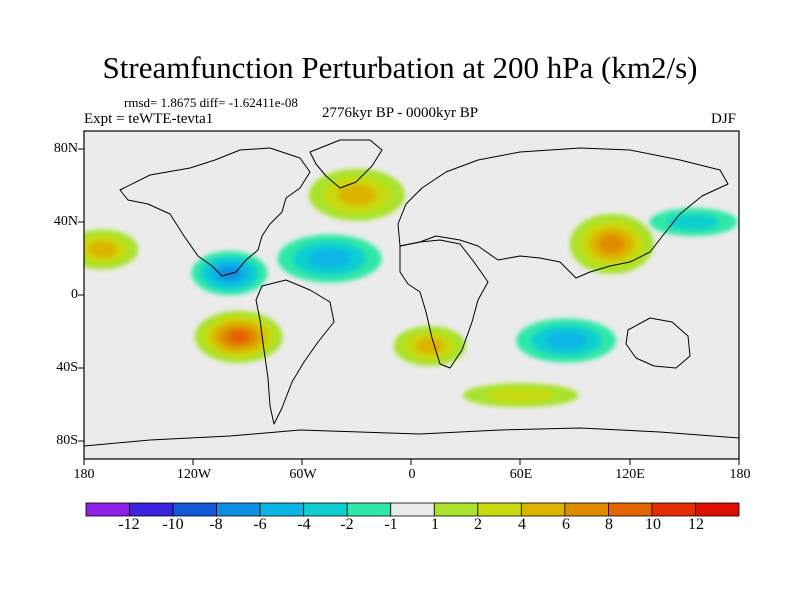 The image size is (800, 600). Describe the element at coordinates (216, 524) in the screenshot. I see `colorbar-label: -8` at that location.